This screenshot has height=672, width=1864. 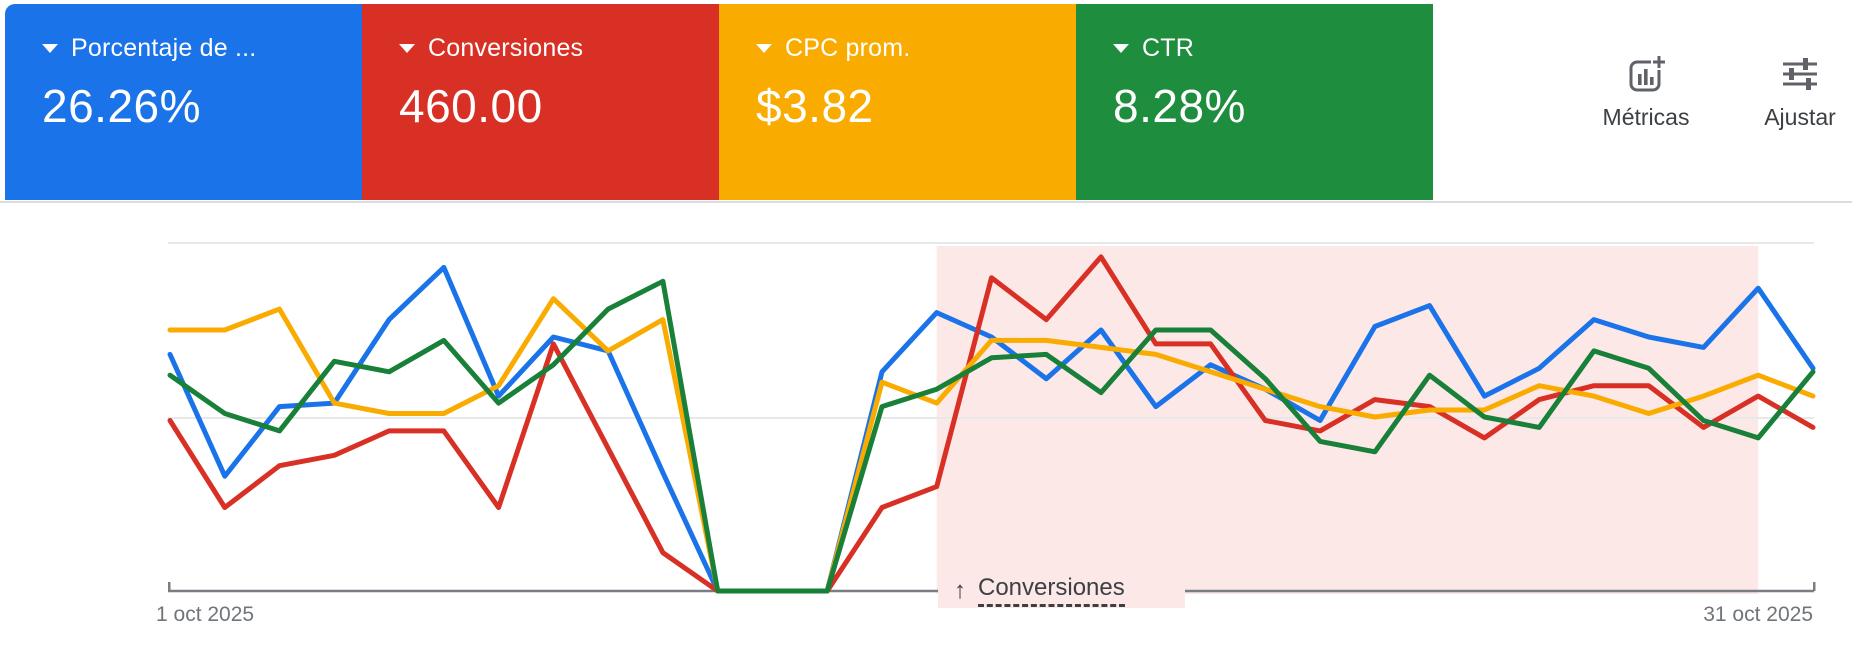 What do you see at coordinates (1758, 614) in the screenshot?
I see `x-axis-end-date: 31 oct 2025` at bounding box center [1758, 614].